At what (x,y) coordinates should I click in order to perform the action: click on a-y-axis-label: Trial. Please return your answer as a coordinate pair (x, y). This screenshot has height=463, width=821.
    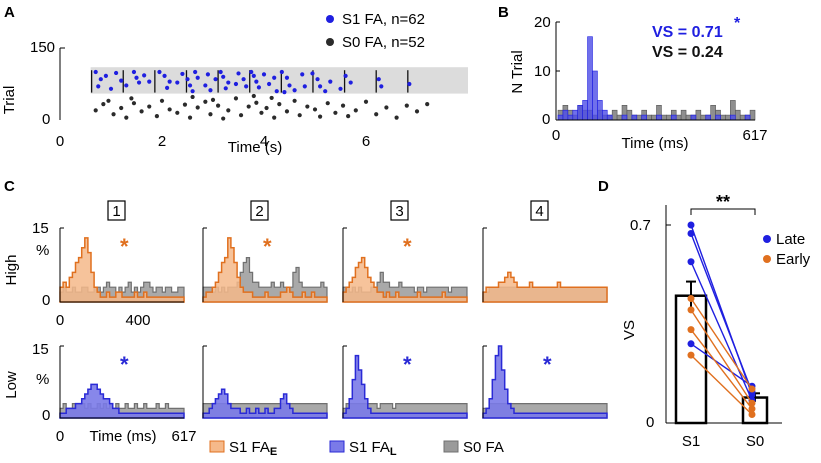
    Looking at the image, I should click on (9, 100).